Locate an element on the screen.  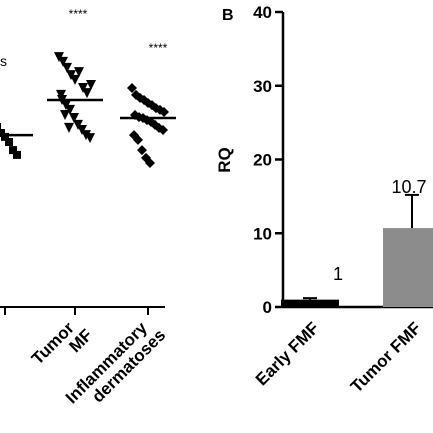
panel-label: B is located at coordinates (228, 15).